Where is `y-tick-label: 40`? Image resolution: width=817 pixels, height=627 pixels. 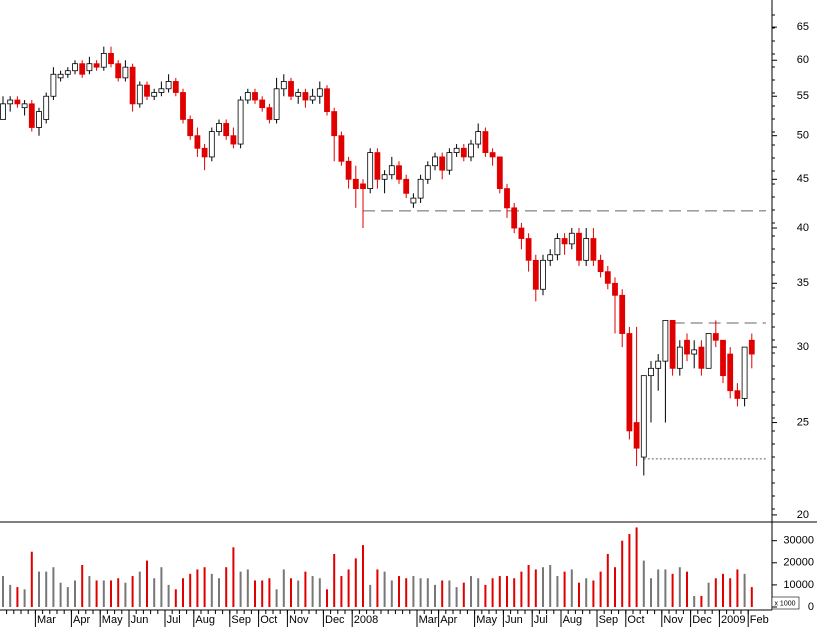
y-tick-label: 40 is located at coordinates (803, 228).